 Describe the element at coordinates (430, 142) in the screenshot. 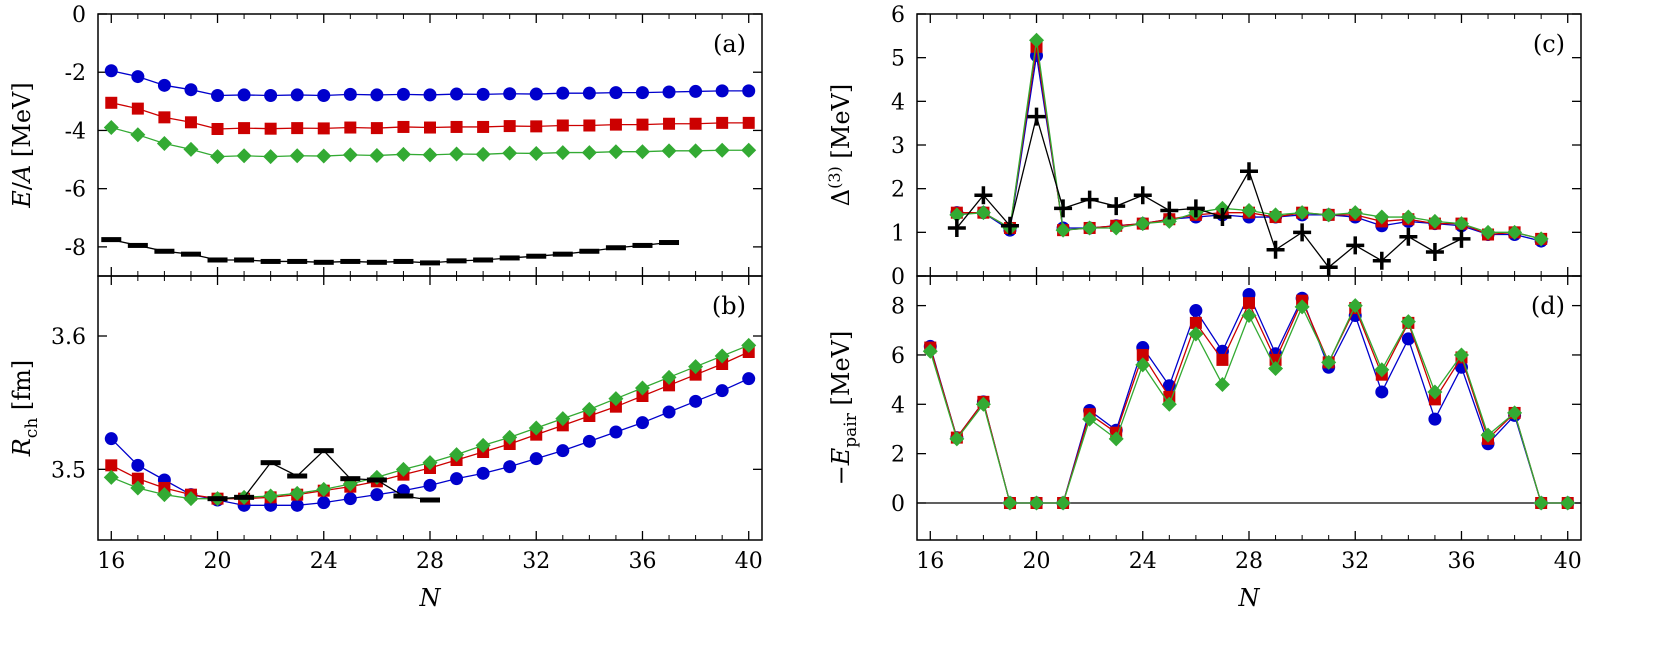

I see `series-diamond` at that location.